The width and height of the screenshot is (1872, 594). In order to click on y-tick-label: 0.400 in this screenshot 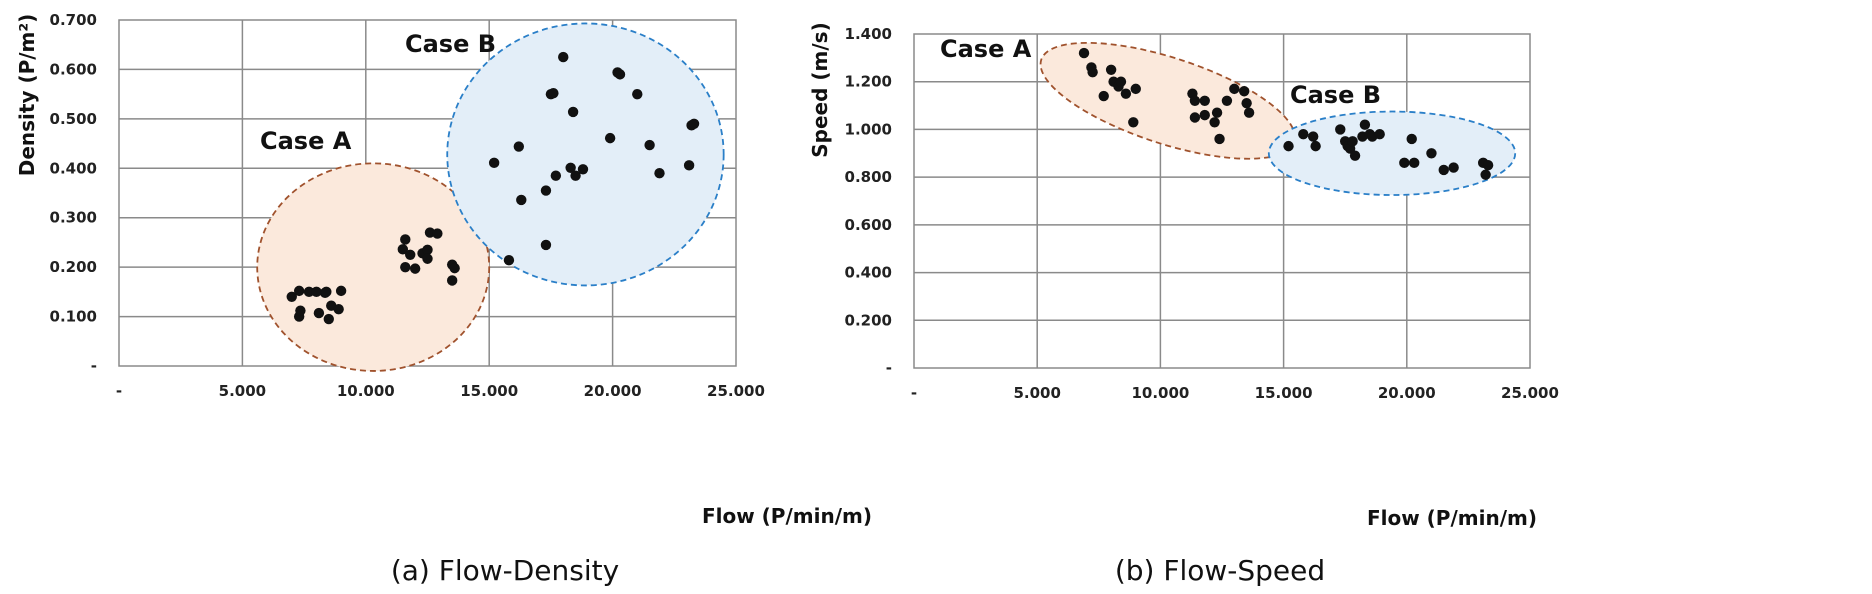, I will do `click(73, 168)`.